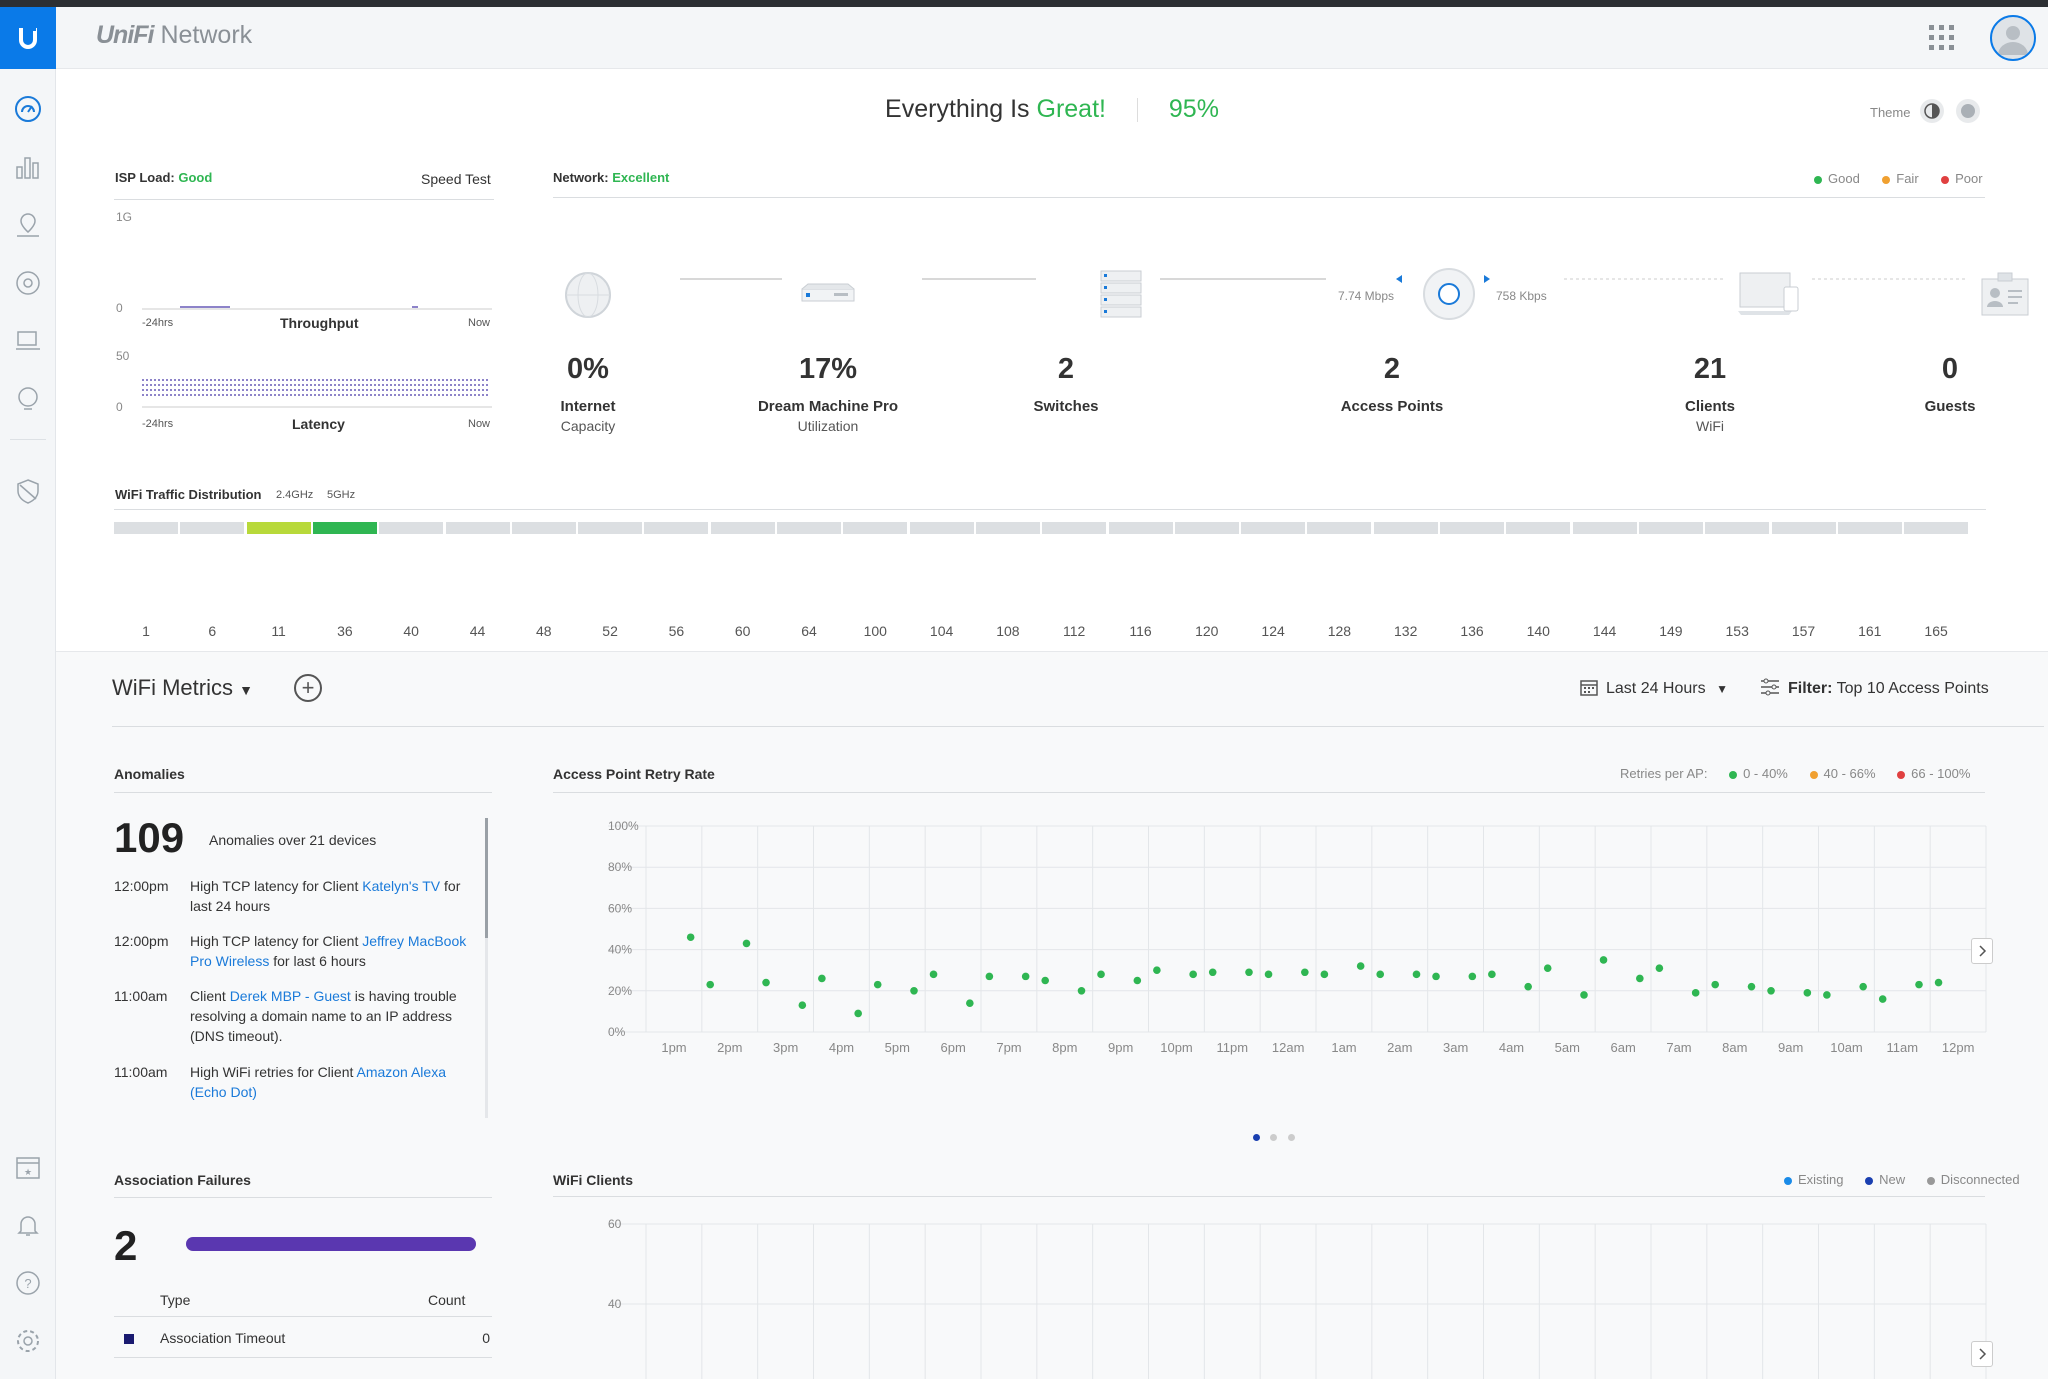 This screenshot has width=2048, height=1379. Describe the element at coordinates (620, 908) in the screenshot. I see `y-tick-label: 60%` at that location.